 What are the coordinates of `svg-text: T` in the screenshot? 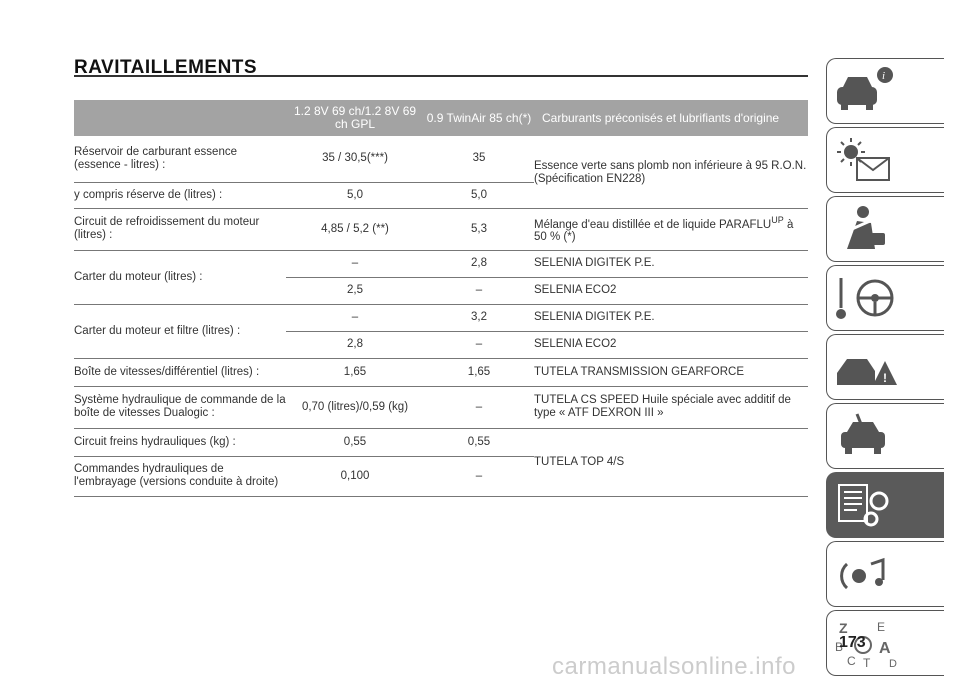 It's located at (867, 663).